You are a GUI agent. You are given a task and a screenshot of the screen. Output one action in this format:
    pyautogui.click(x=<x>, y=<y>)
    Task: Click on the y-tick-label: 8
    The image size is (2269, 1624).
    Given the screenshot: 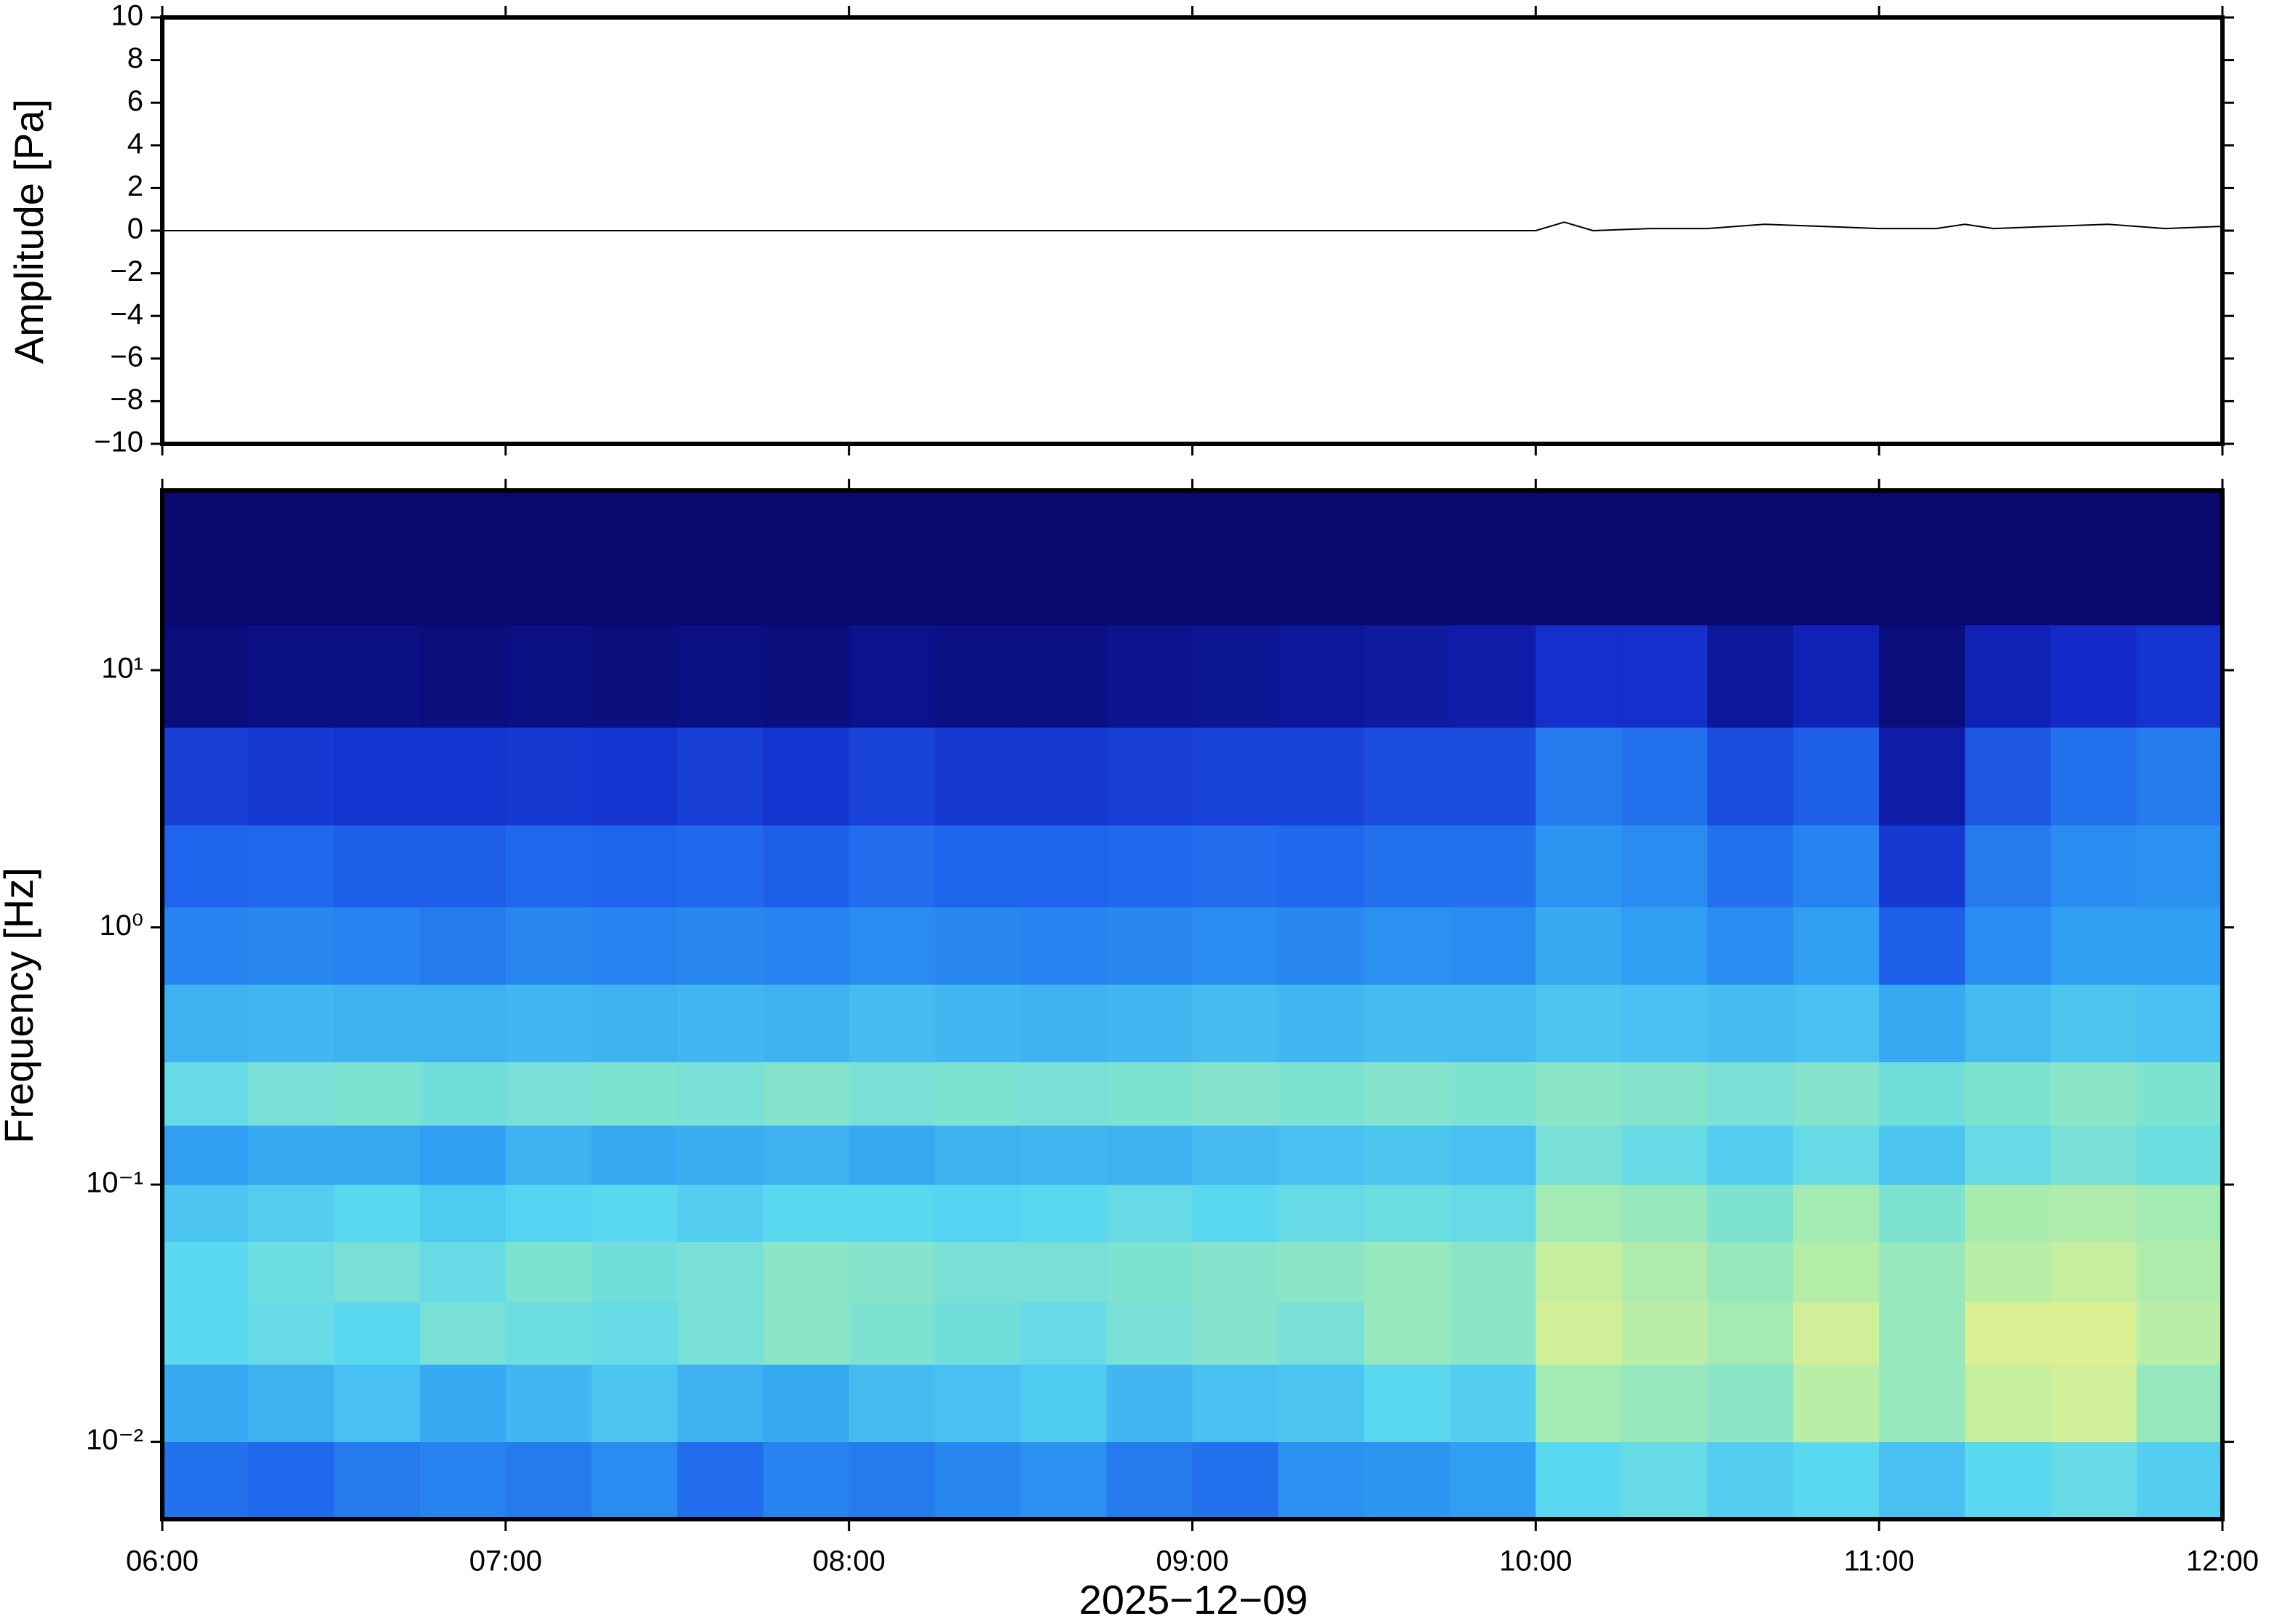 What is the action you would take?
    pyautogui.click(x=135, y=58)
    